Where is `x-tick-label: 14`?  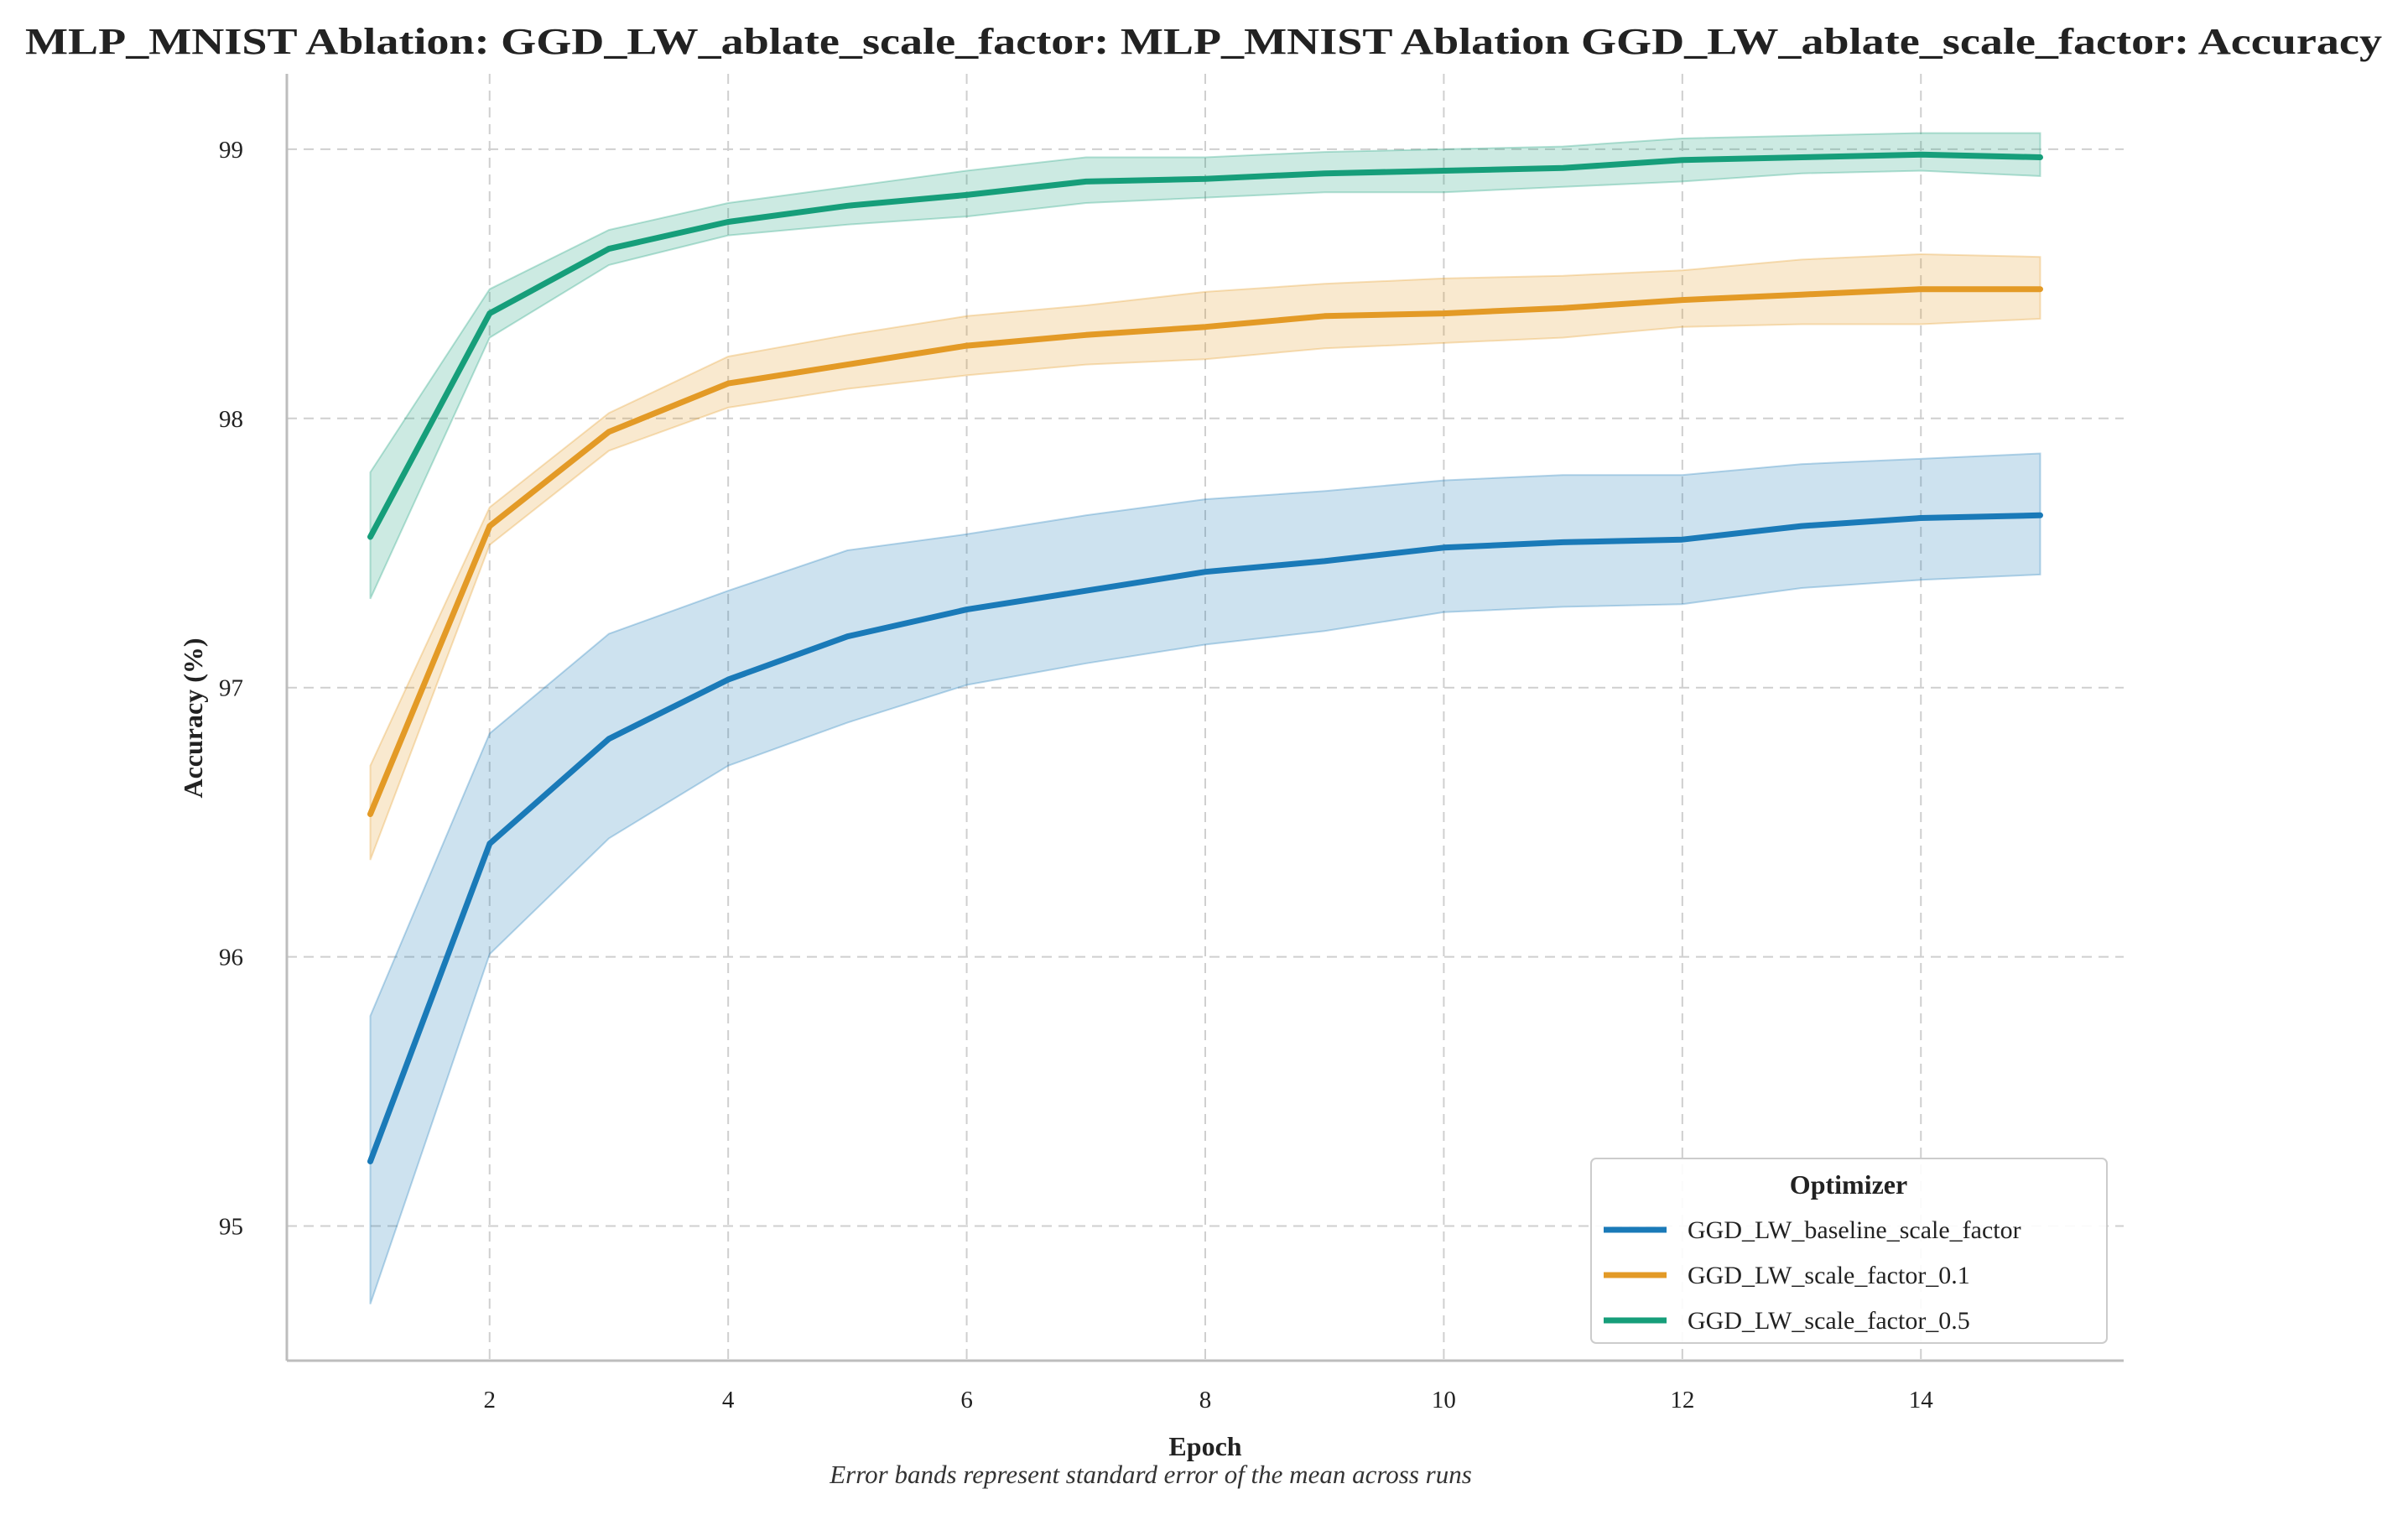
x-tick-label: 14 is located at coordinates (1922, 1400).